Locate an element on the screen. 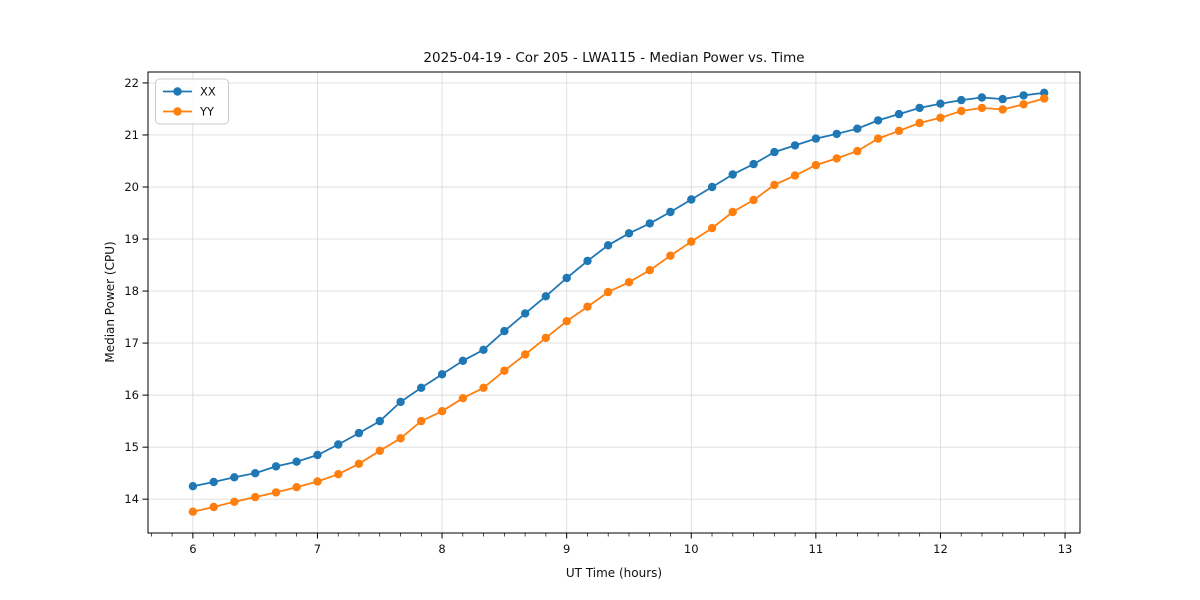 This screenshot has width=1200, height=600. y-tick-label: 21 is located at coordinates (131, 135).